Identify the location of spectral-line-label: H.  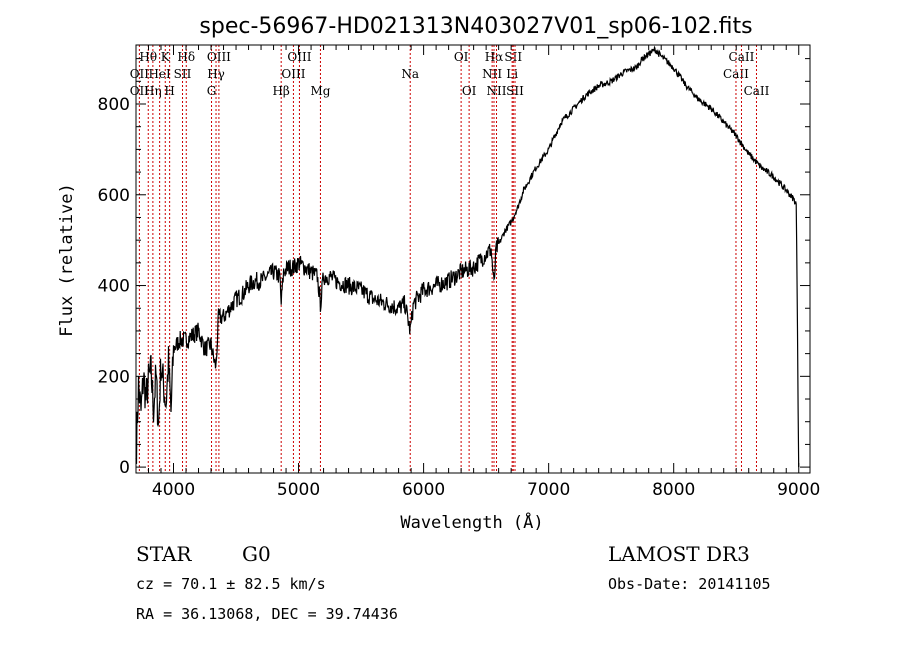
(169, 91).